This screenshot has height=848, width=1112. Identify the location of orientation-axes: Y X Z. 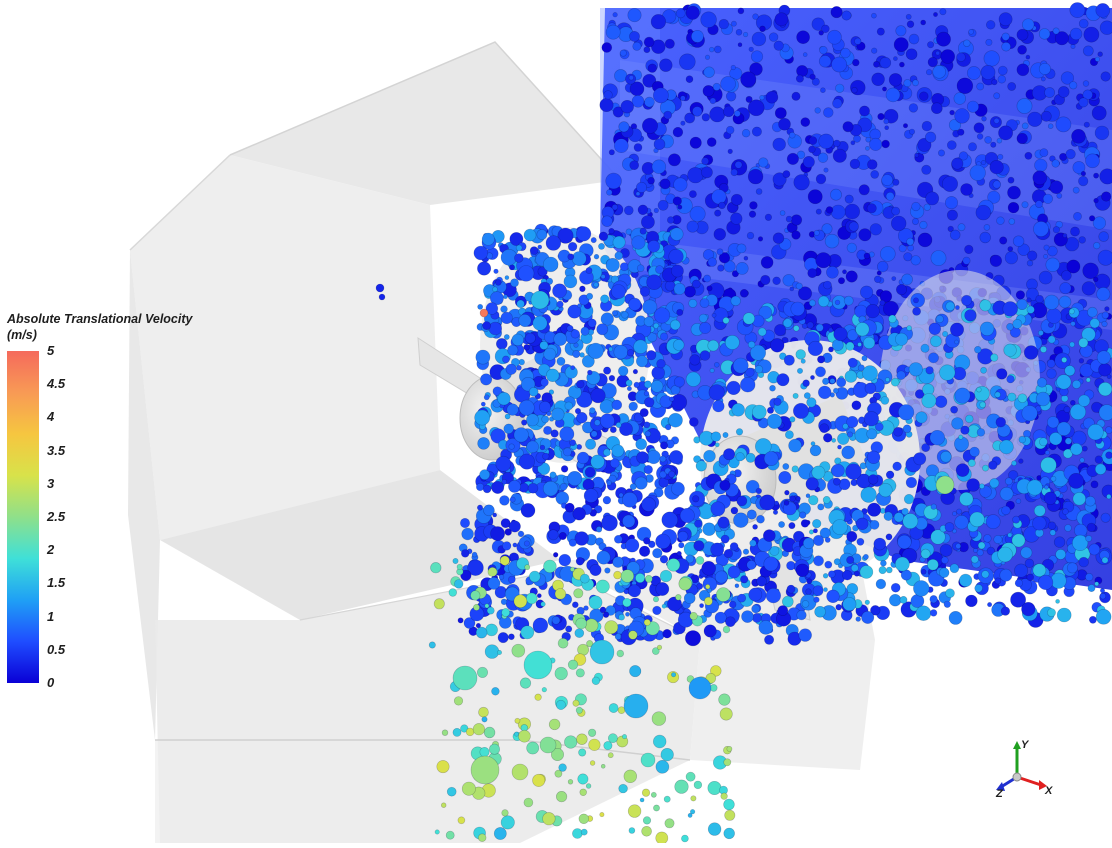
(1025, 770).